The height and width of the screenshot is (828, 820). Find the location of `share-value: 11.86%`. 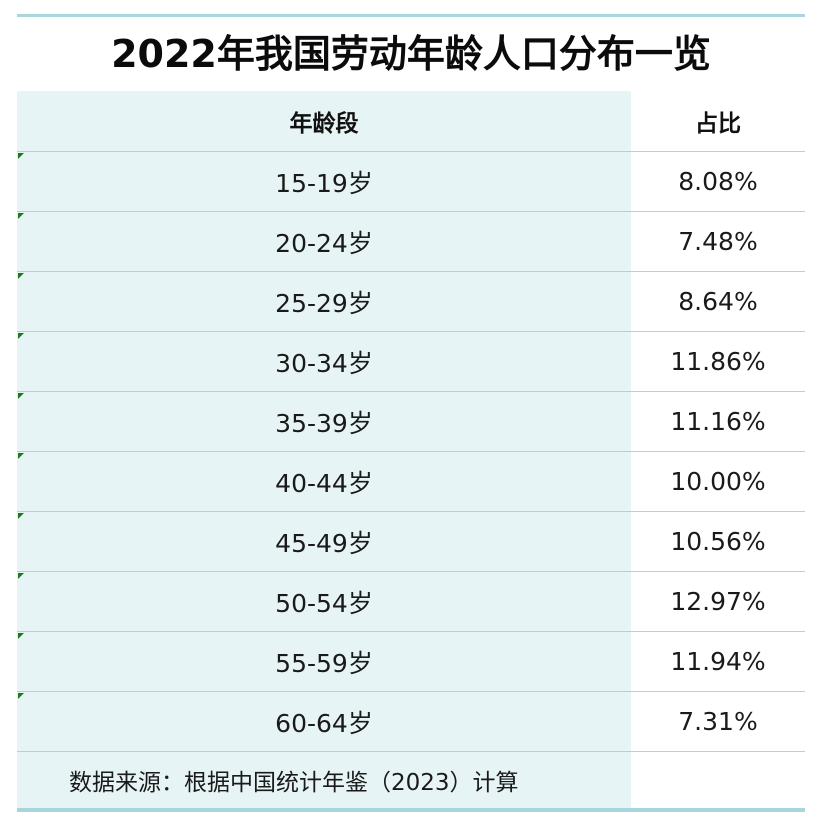

share-value: 11.86% is located at coordinates (718, 361).